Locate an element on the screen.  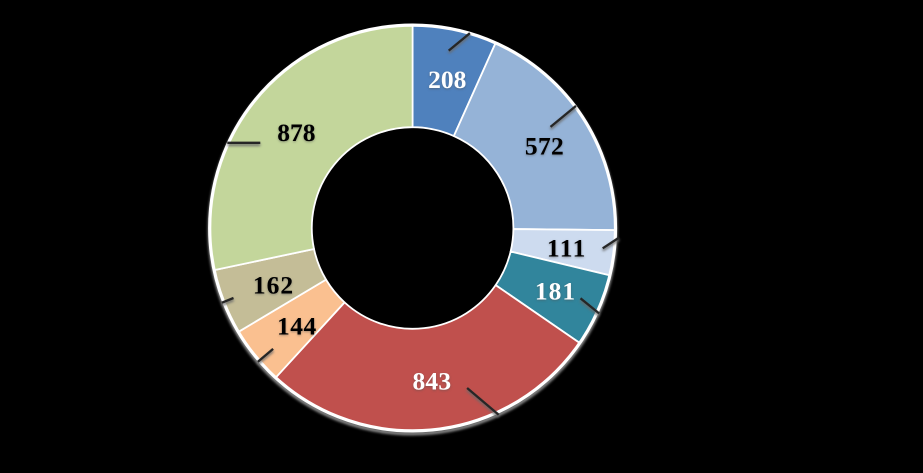
svg-text: 111 is located at coordinates (567, 247).